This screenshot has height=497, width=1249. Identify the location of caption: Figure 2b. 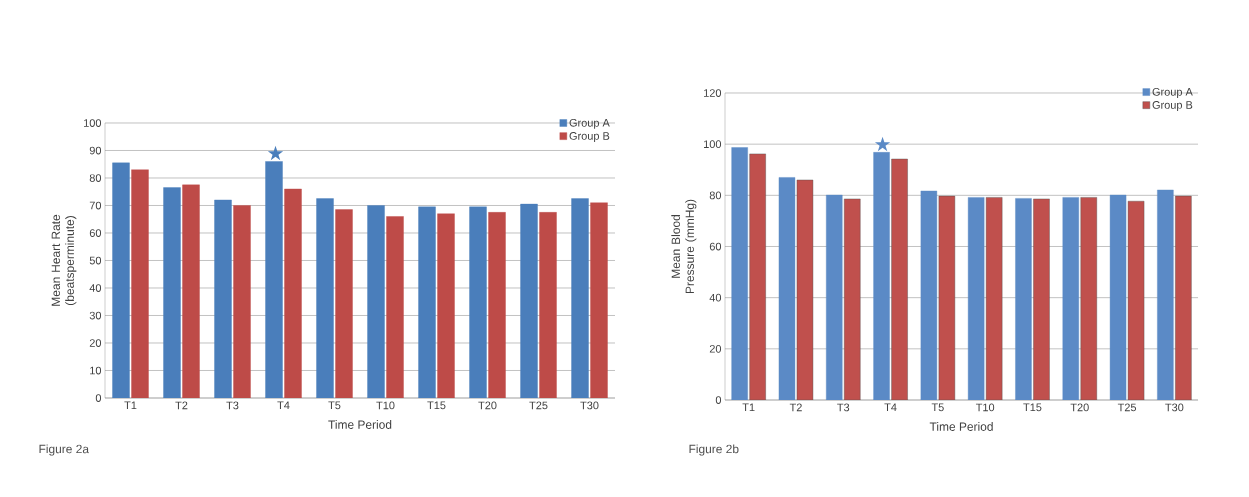
(714, 450).